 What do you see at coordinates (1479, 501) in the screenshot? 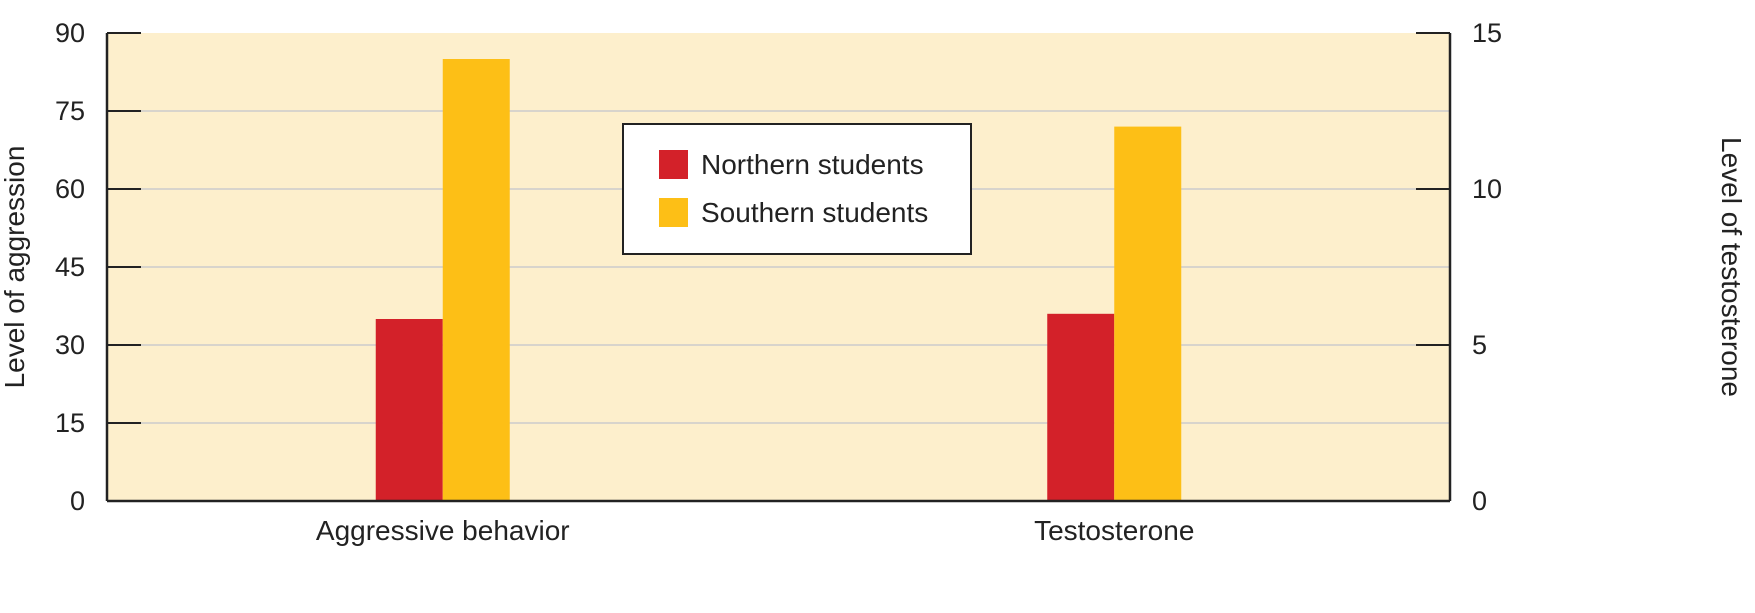
I see `y-tick-label-right: 0` at bounding box center [1479, 501].